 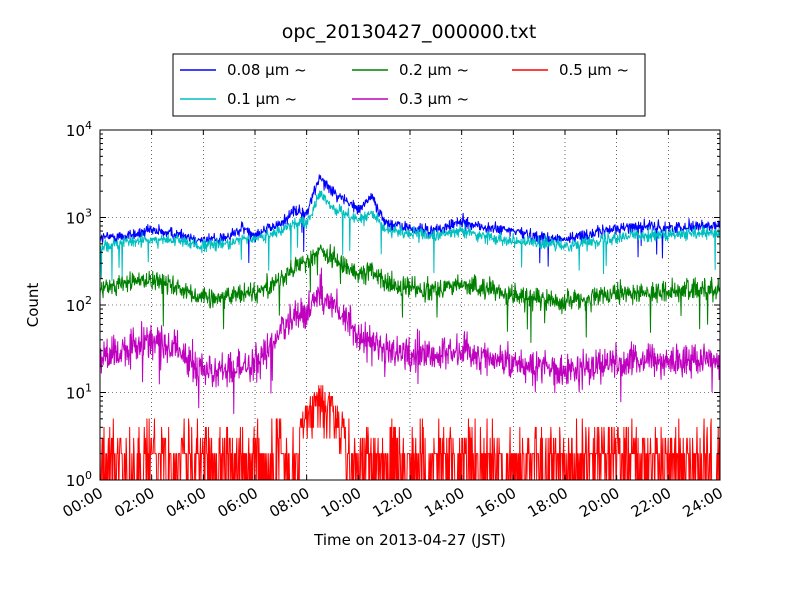 I want to click on x-tick-label: 06:00, so click(x=238, y=502).